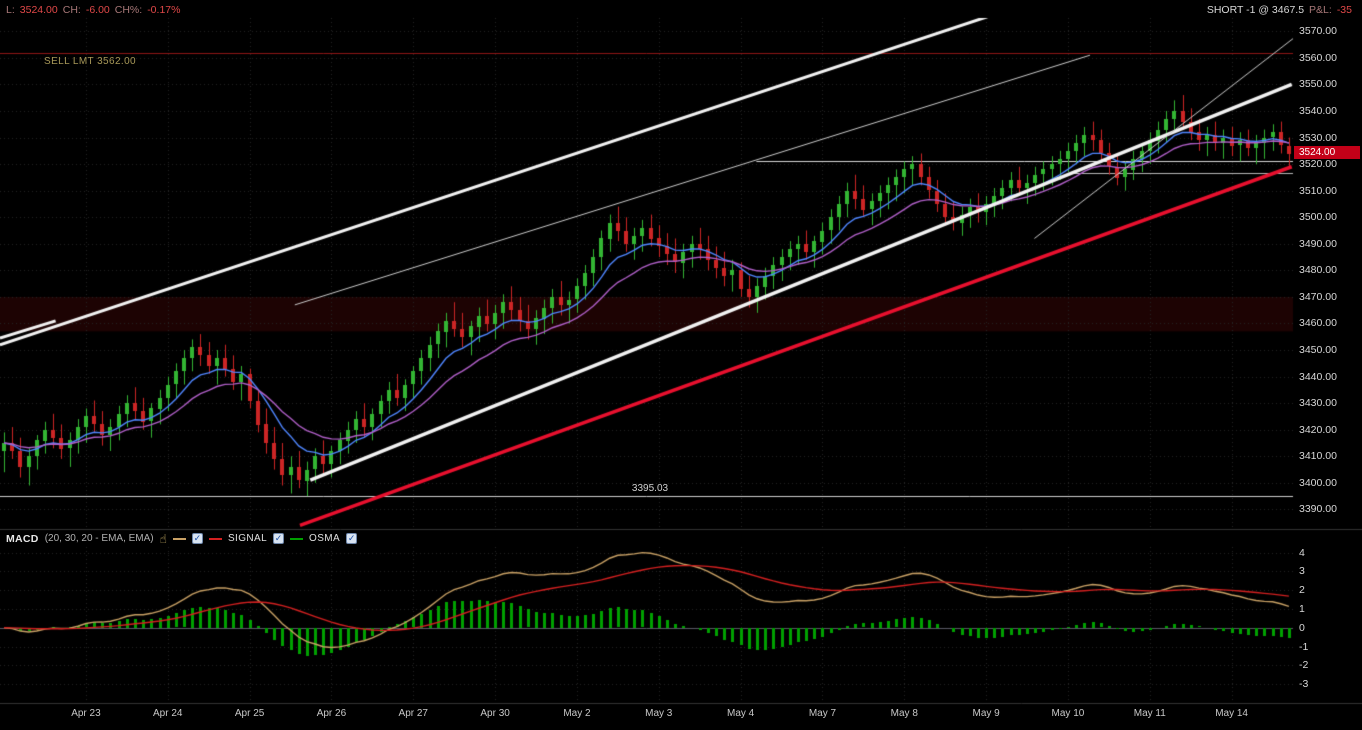 This screenshot has width=1362, height=730. What do you see at coordinates (215, 538) in the screenshot?
I see `signal-line-swatch` at bounding box center [215, 538].